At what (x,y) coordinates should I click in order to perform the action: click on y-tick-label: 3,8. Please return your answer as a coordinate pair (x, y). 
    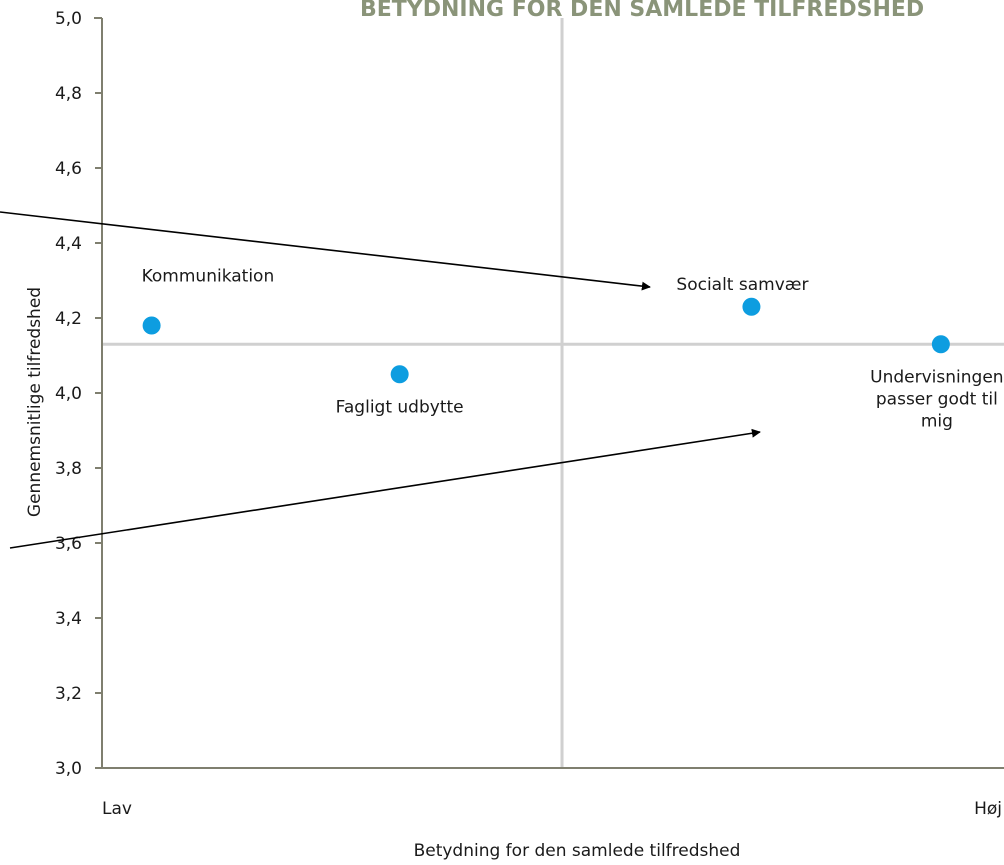
    Looking at the image, I should click on (68, 469).